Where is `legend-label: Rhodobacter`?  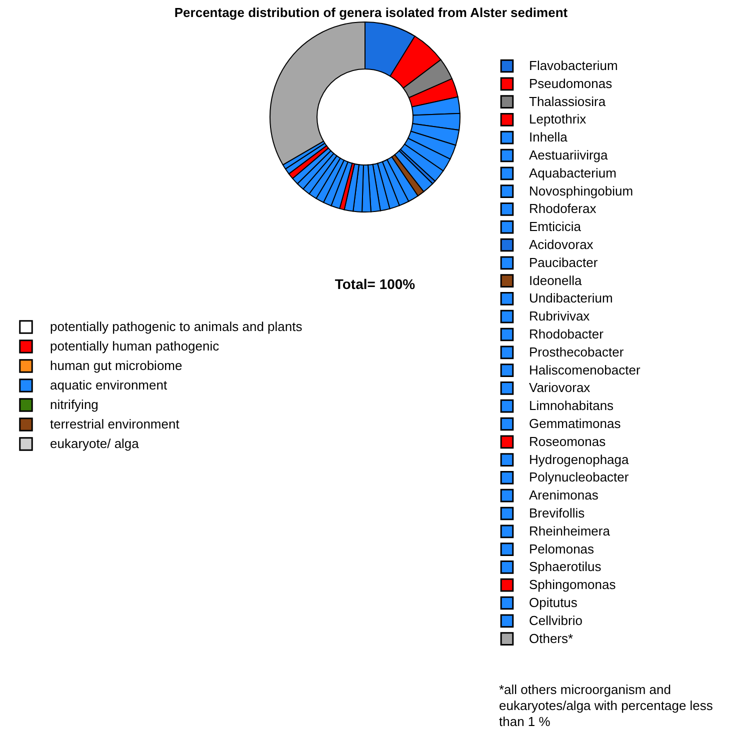
legend-label: Rhodobacter is located at coordinates (566, 334).